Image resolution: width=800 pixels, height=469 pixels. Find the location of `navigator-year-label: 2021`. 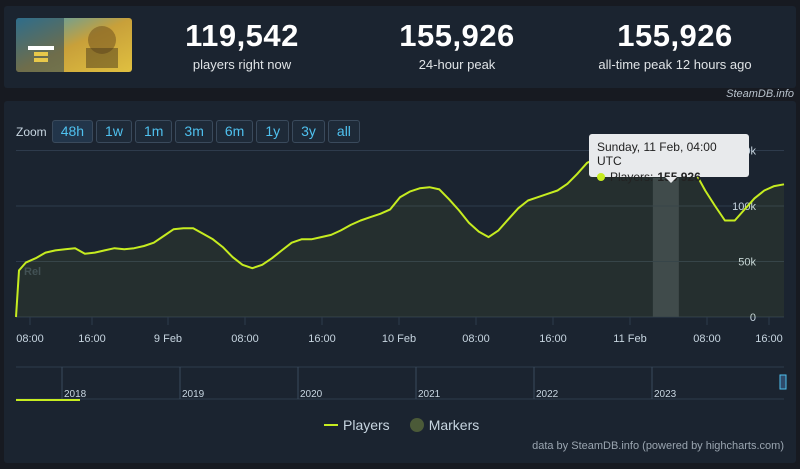

navigator-year-label: 2021 is located at coordinates (429, 394).